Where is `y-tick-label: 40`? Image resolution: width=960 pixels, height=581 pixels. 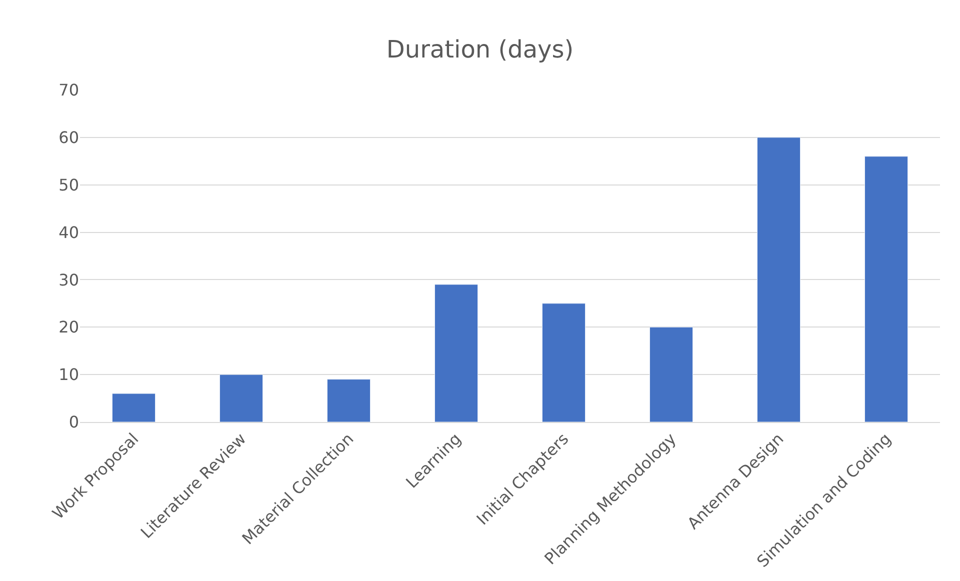 y-tick-label: 40 is located at coordinates (68, 232).